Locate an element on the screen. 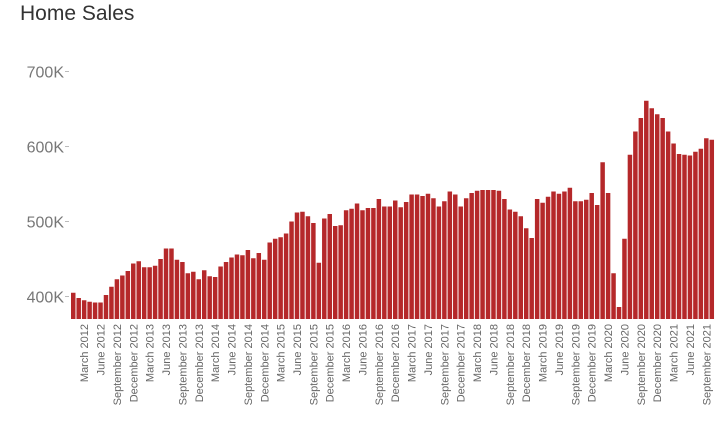 This screenshot has height=435, width=722. x-tick-label: December 2015 is located at coordinates (331, 363).